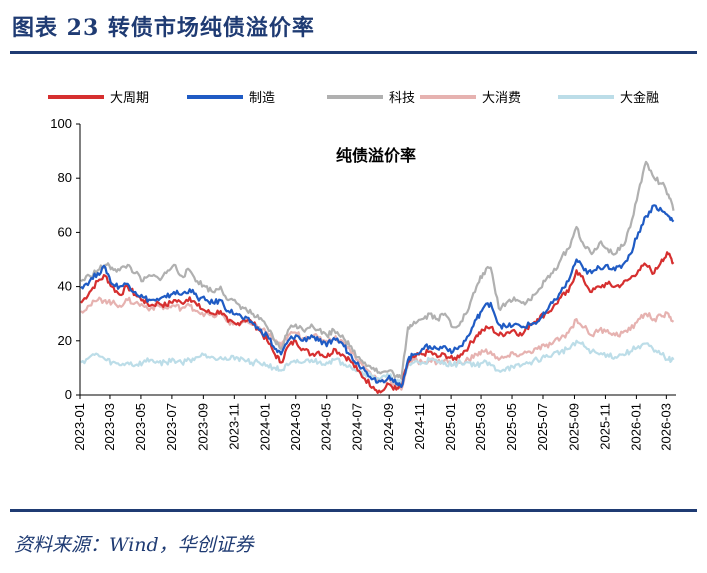  What do you see at coordinates (140, 427) in the screenshot?
I see `x-tick-label: 2023-05` at bounding box center [140, 427].